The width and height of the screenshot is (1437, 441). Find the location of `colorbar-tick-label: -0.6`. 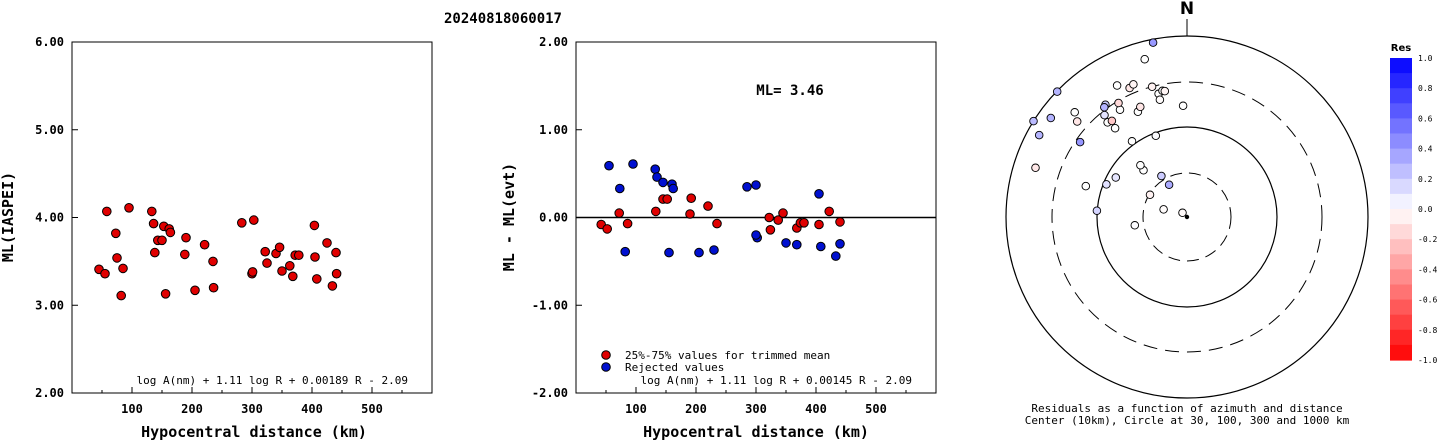

colorbar-tick-label: -0.6 is located at coordinates (1427, 300).